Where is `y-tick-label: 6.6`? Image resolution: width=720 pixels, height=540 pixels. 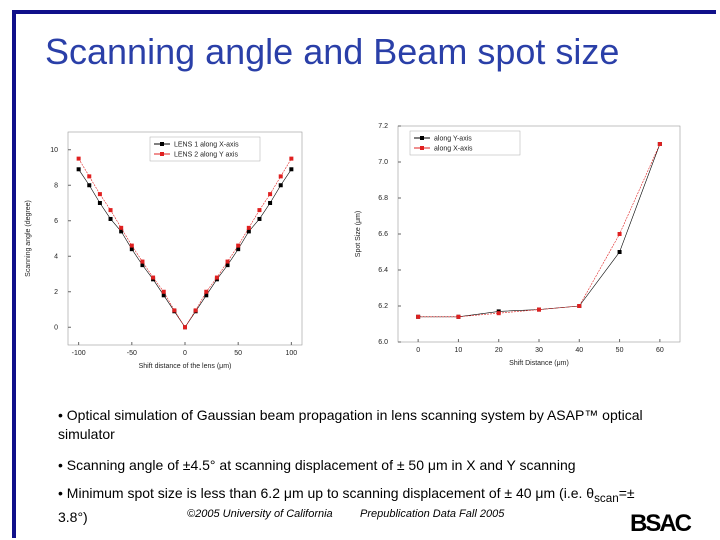 y-tick-label: 6.6 is located at coordinates (383, 234).